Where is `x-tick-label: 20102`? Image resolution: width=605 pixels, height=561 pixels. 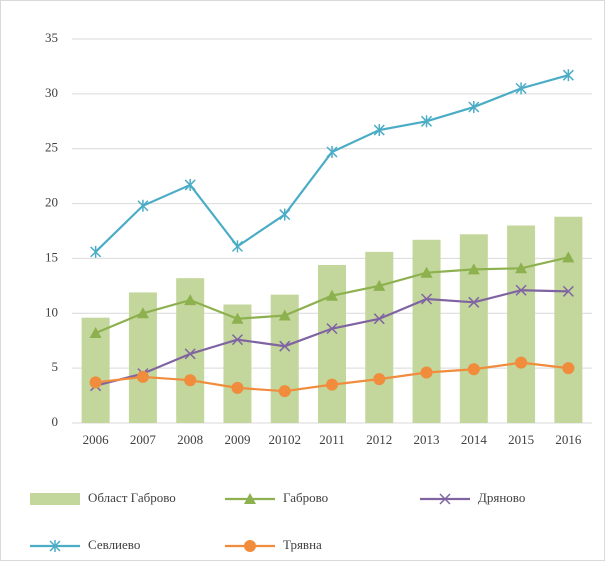
x-tick-label: 20102 is located at coordinates (284, 439).